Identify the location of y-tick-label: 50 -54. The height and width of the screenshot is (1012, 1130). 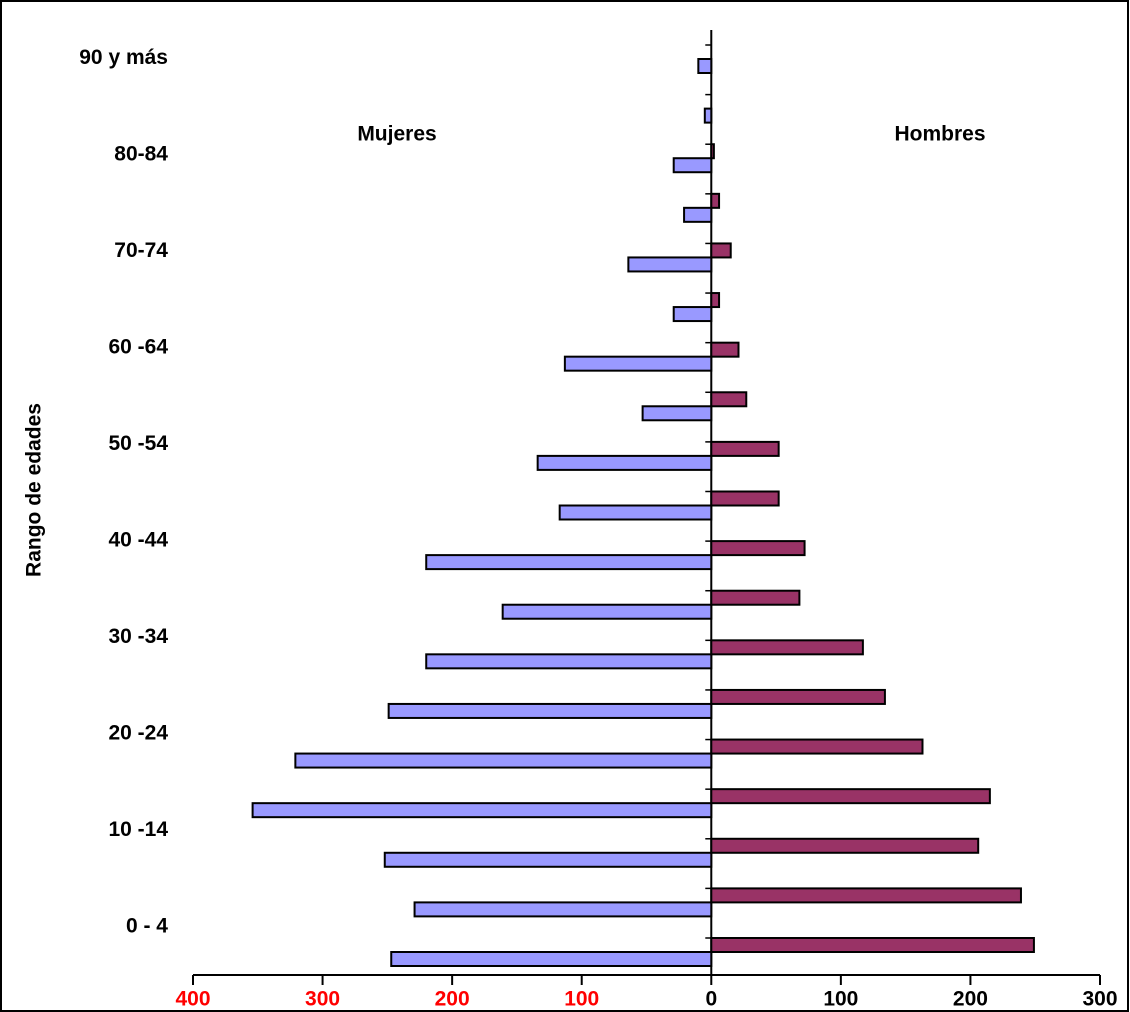
(138, 443).